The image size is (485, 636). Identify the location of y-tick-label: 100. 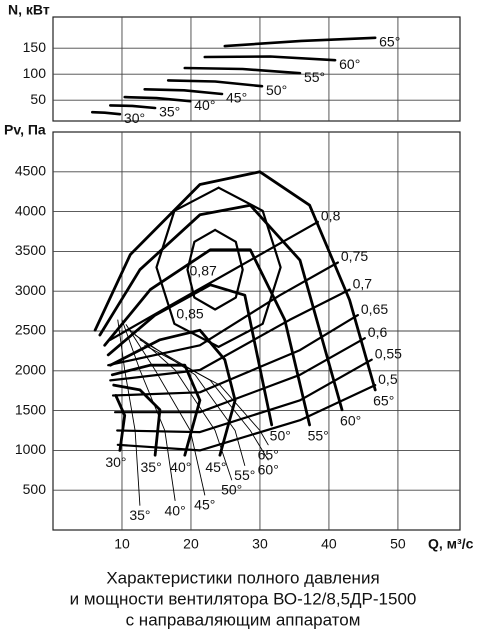
(35, 73).